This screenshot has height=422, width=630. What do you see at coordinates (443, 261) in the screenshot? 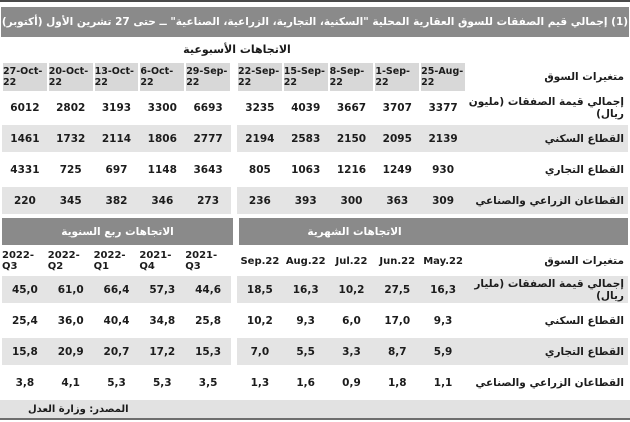
I see `qm-col-header: May.22` at bounding box center [443, 261].